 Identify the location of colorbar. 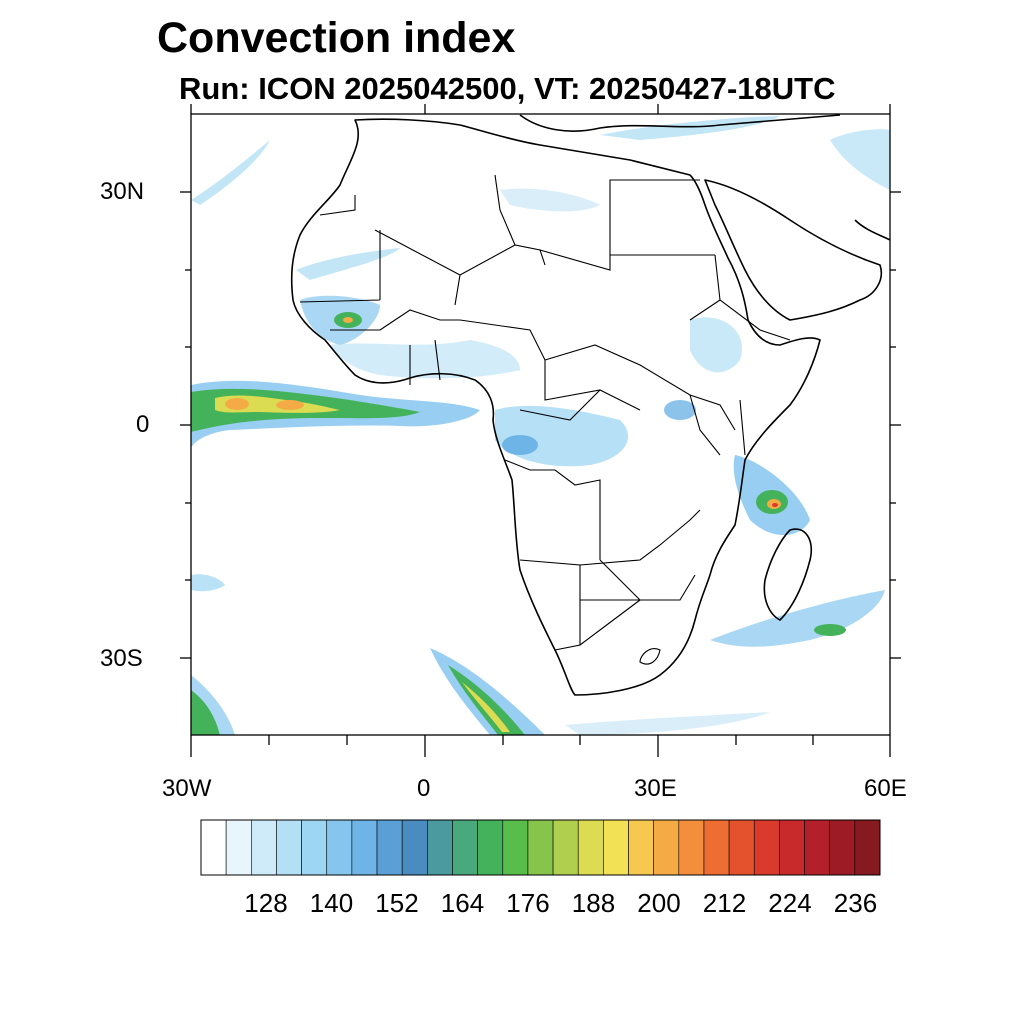
(540, 847).